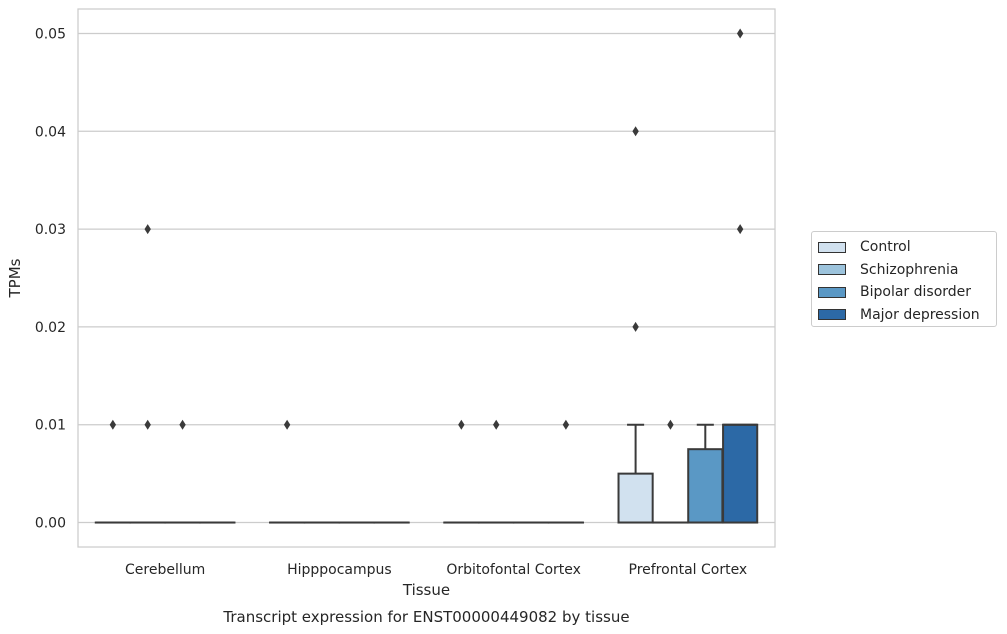  What do you see at coordinates (50, 230) in the screenshot?
I see `y-tick-label: 0.03` at bounding box center [50, 230].